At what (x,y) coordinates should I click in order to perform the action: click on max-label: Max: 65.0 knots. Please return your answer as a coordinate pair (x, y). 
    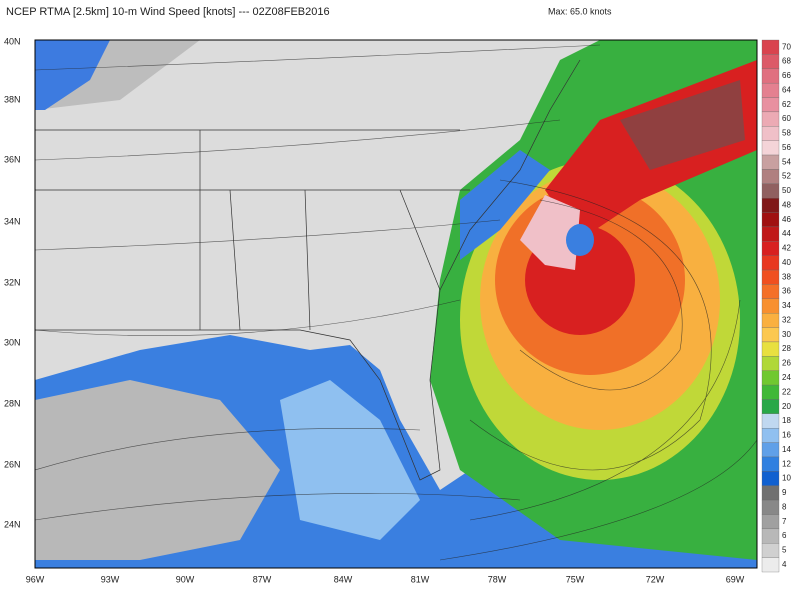
    Looking at the image, I should click on (580, 11).